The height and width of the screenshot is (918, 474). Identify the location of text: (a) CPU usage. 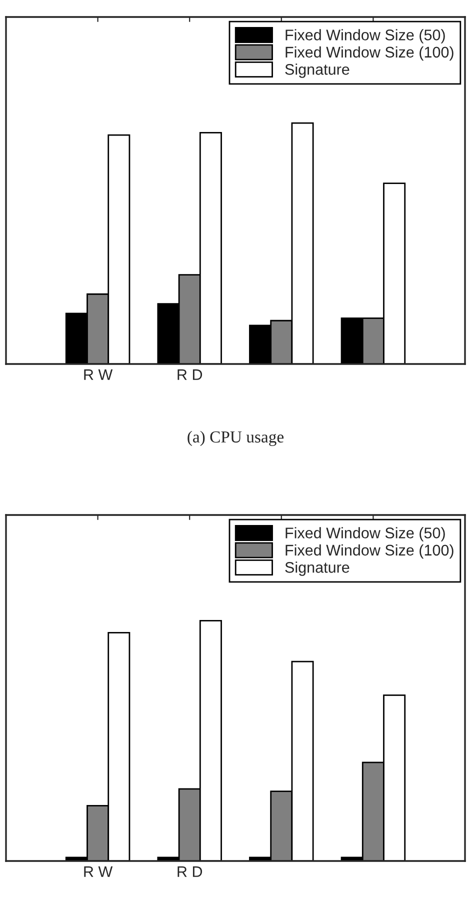
(236, 438).